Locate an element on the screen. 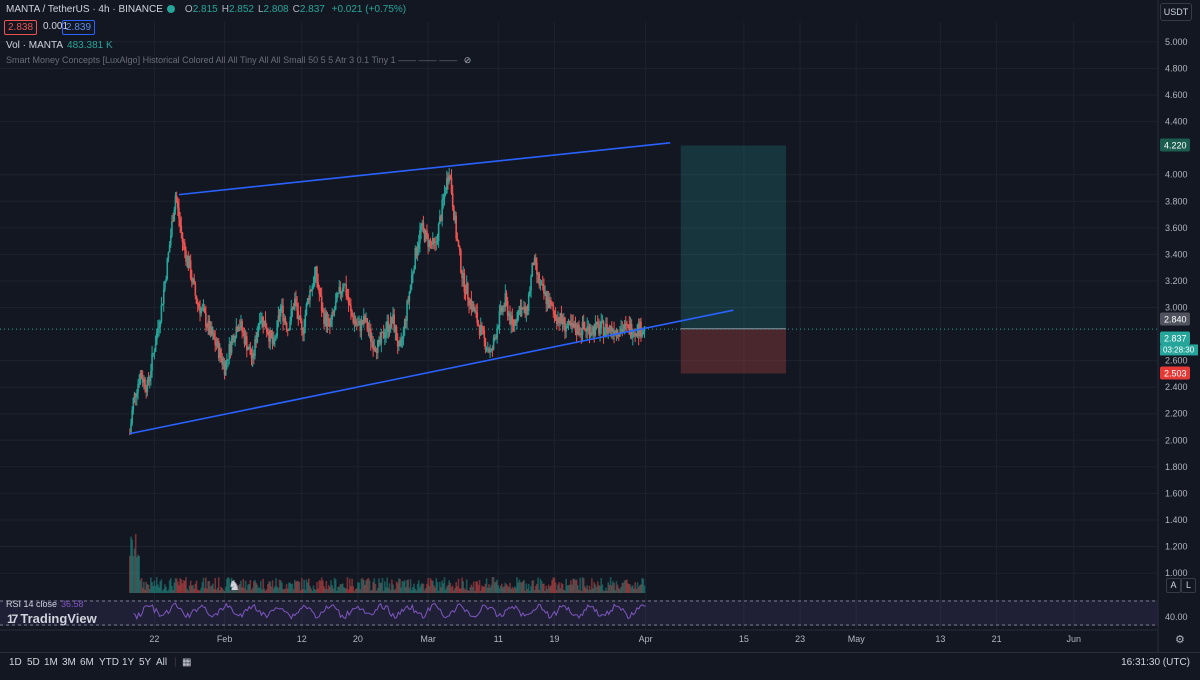  utc-clock: 16:31:30 (UTC) is located at coordinates (1155, 662).